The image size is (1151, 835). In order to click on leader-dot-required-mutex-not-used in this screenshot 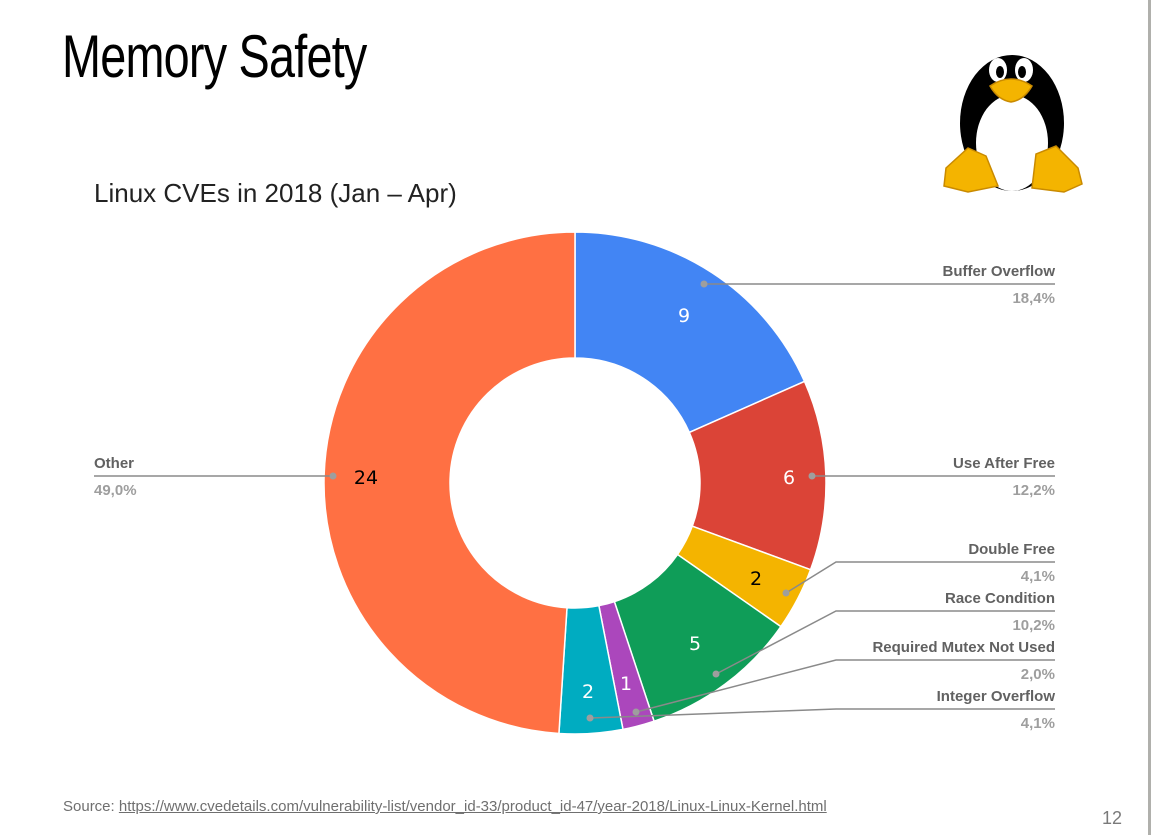, I will do `click(636, 712)`.